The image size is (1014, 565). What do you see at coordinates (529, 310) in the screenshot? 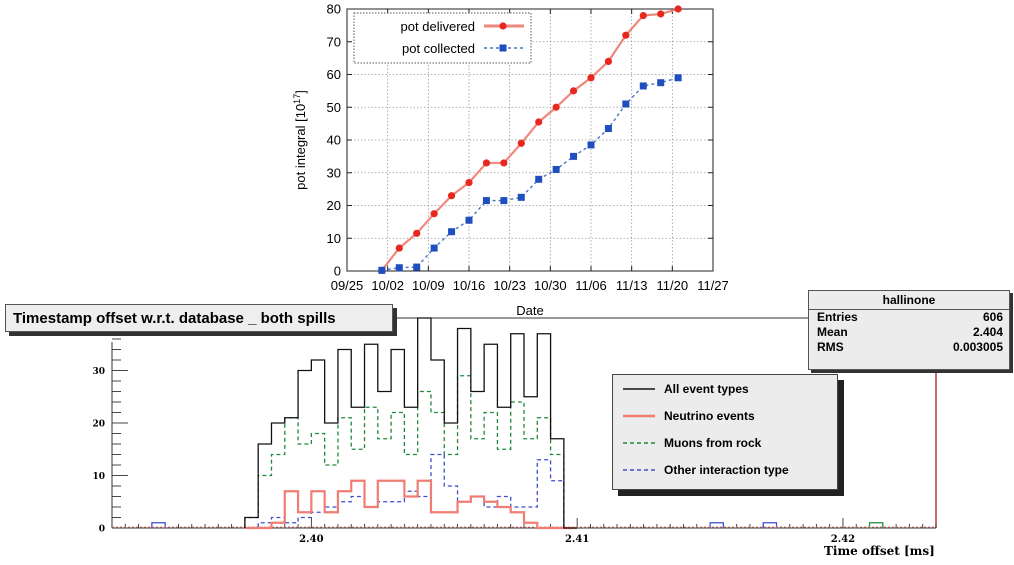
I see `pot-x-axis-title: Date` at bounding box center [529, 310].